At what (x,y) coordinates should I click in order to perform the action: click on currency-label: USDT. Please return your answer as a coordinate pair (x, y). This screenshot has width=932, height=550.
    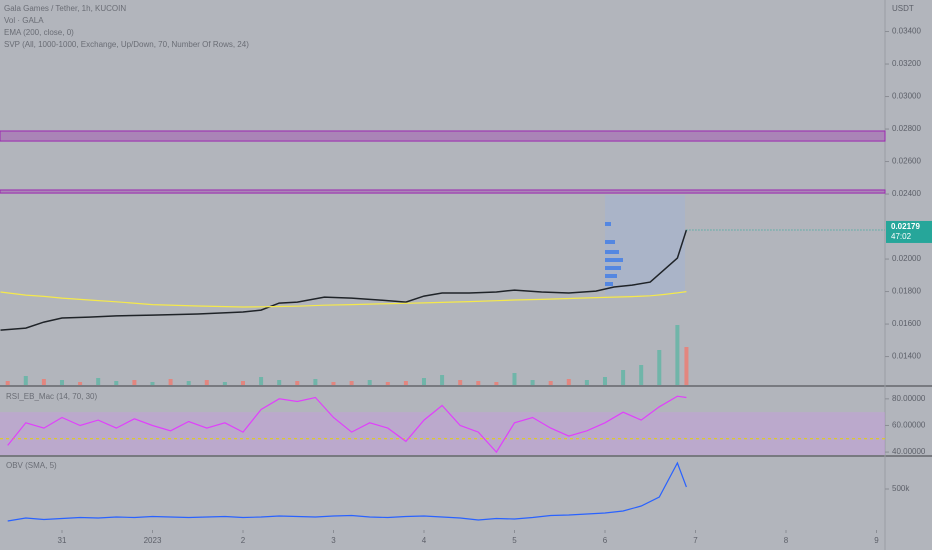
    Looking at the image, I should click on (903, 8).